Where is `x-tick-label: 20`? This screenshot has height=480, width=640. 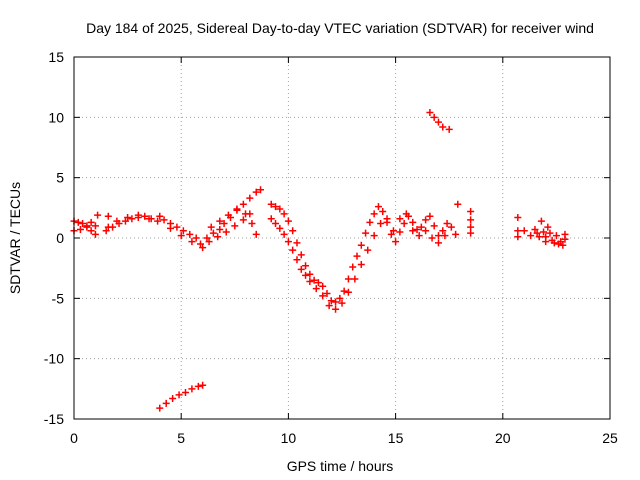
x-tick-label: 20 is located at coordinates (503, 438).